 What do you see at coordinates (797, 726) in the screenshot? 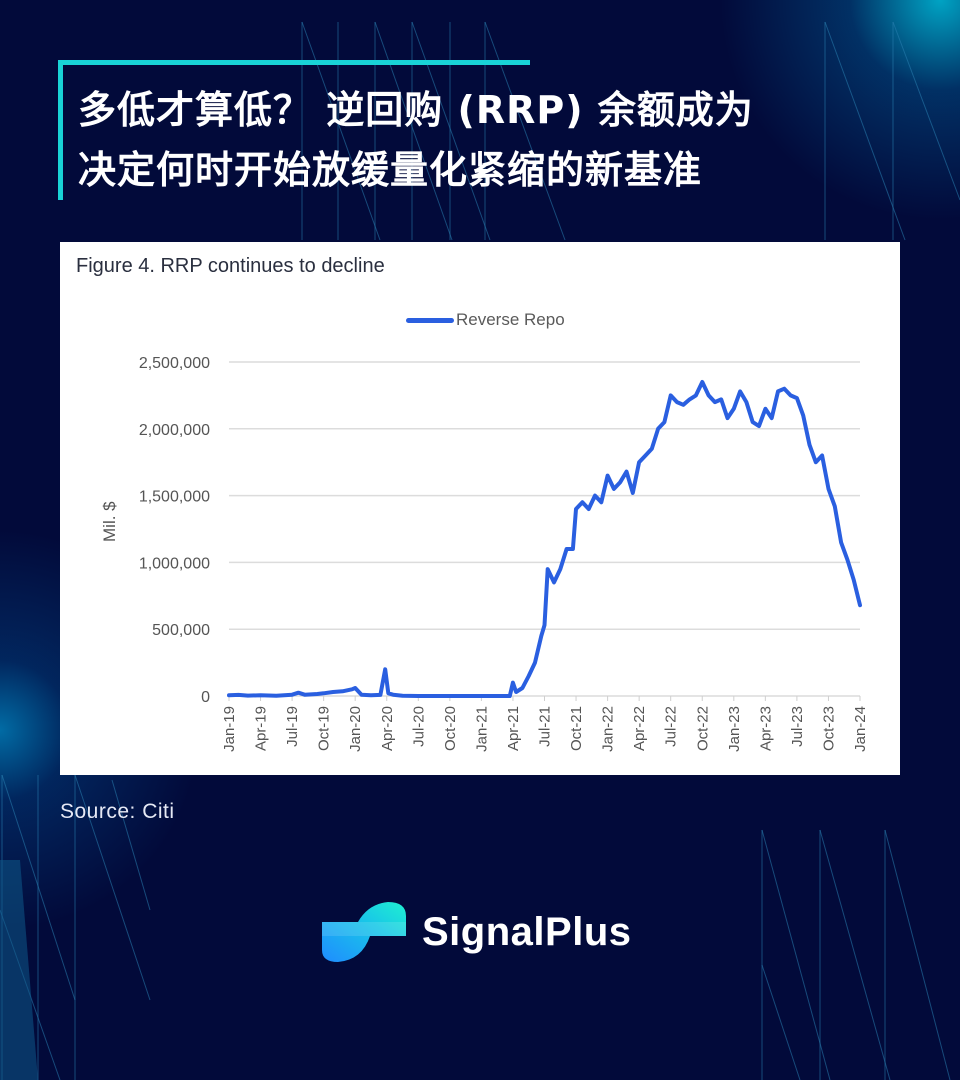
I see `x-tick-label: Jul-23` at bounding box center [797, 726].